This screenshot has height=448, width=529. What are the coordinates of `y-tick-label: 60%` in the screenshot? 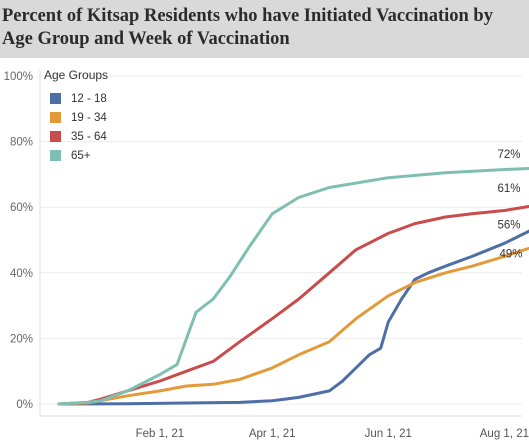 It's located at (21, 208).